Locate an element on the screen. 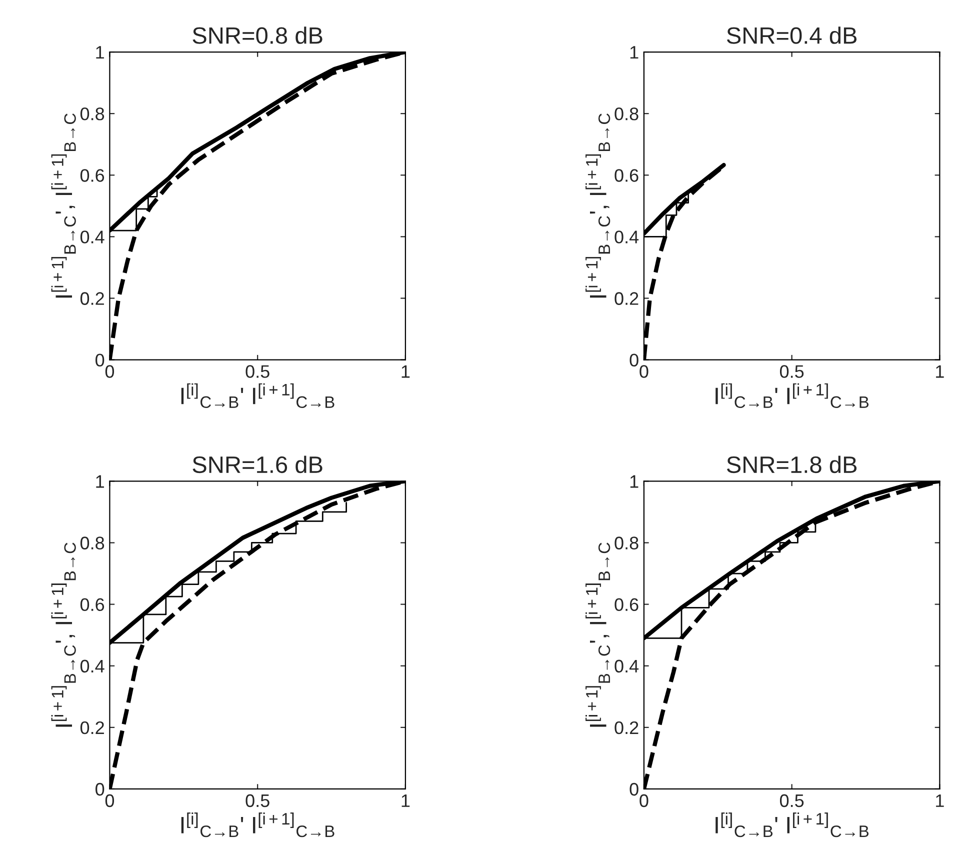 This screenshot has height=867, width=954. chart-title: SNR=1.8 dB is located at coordinates (791, 465).